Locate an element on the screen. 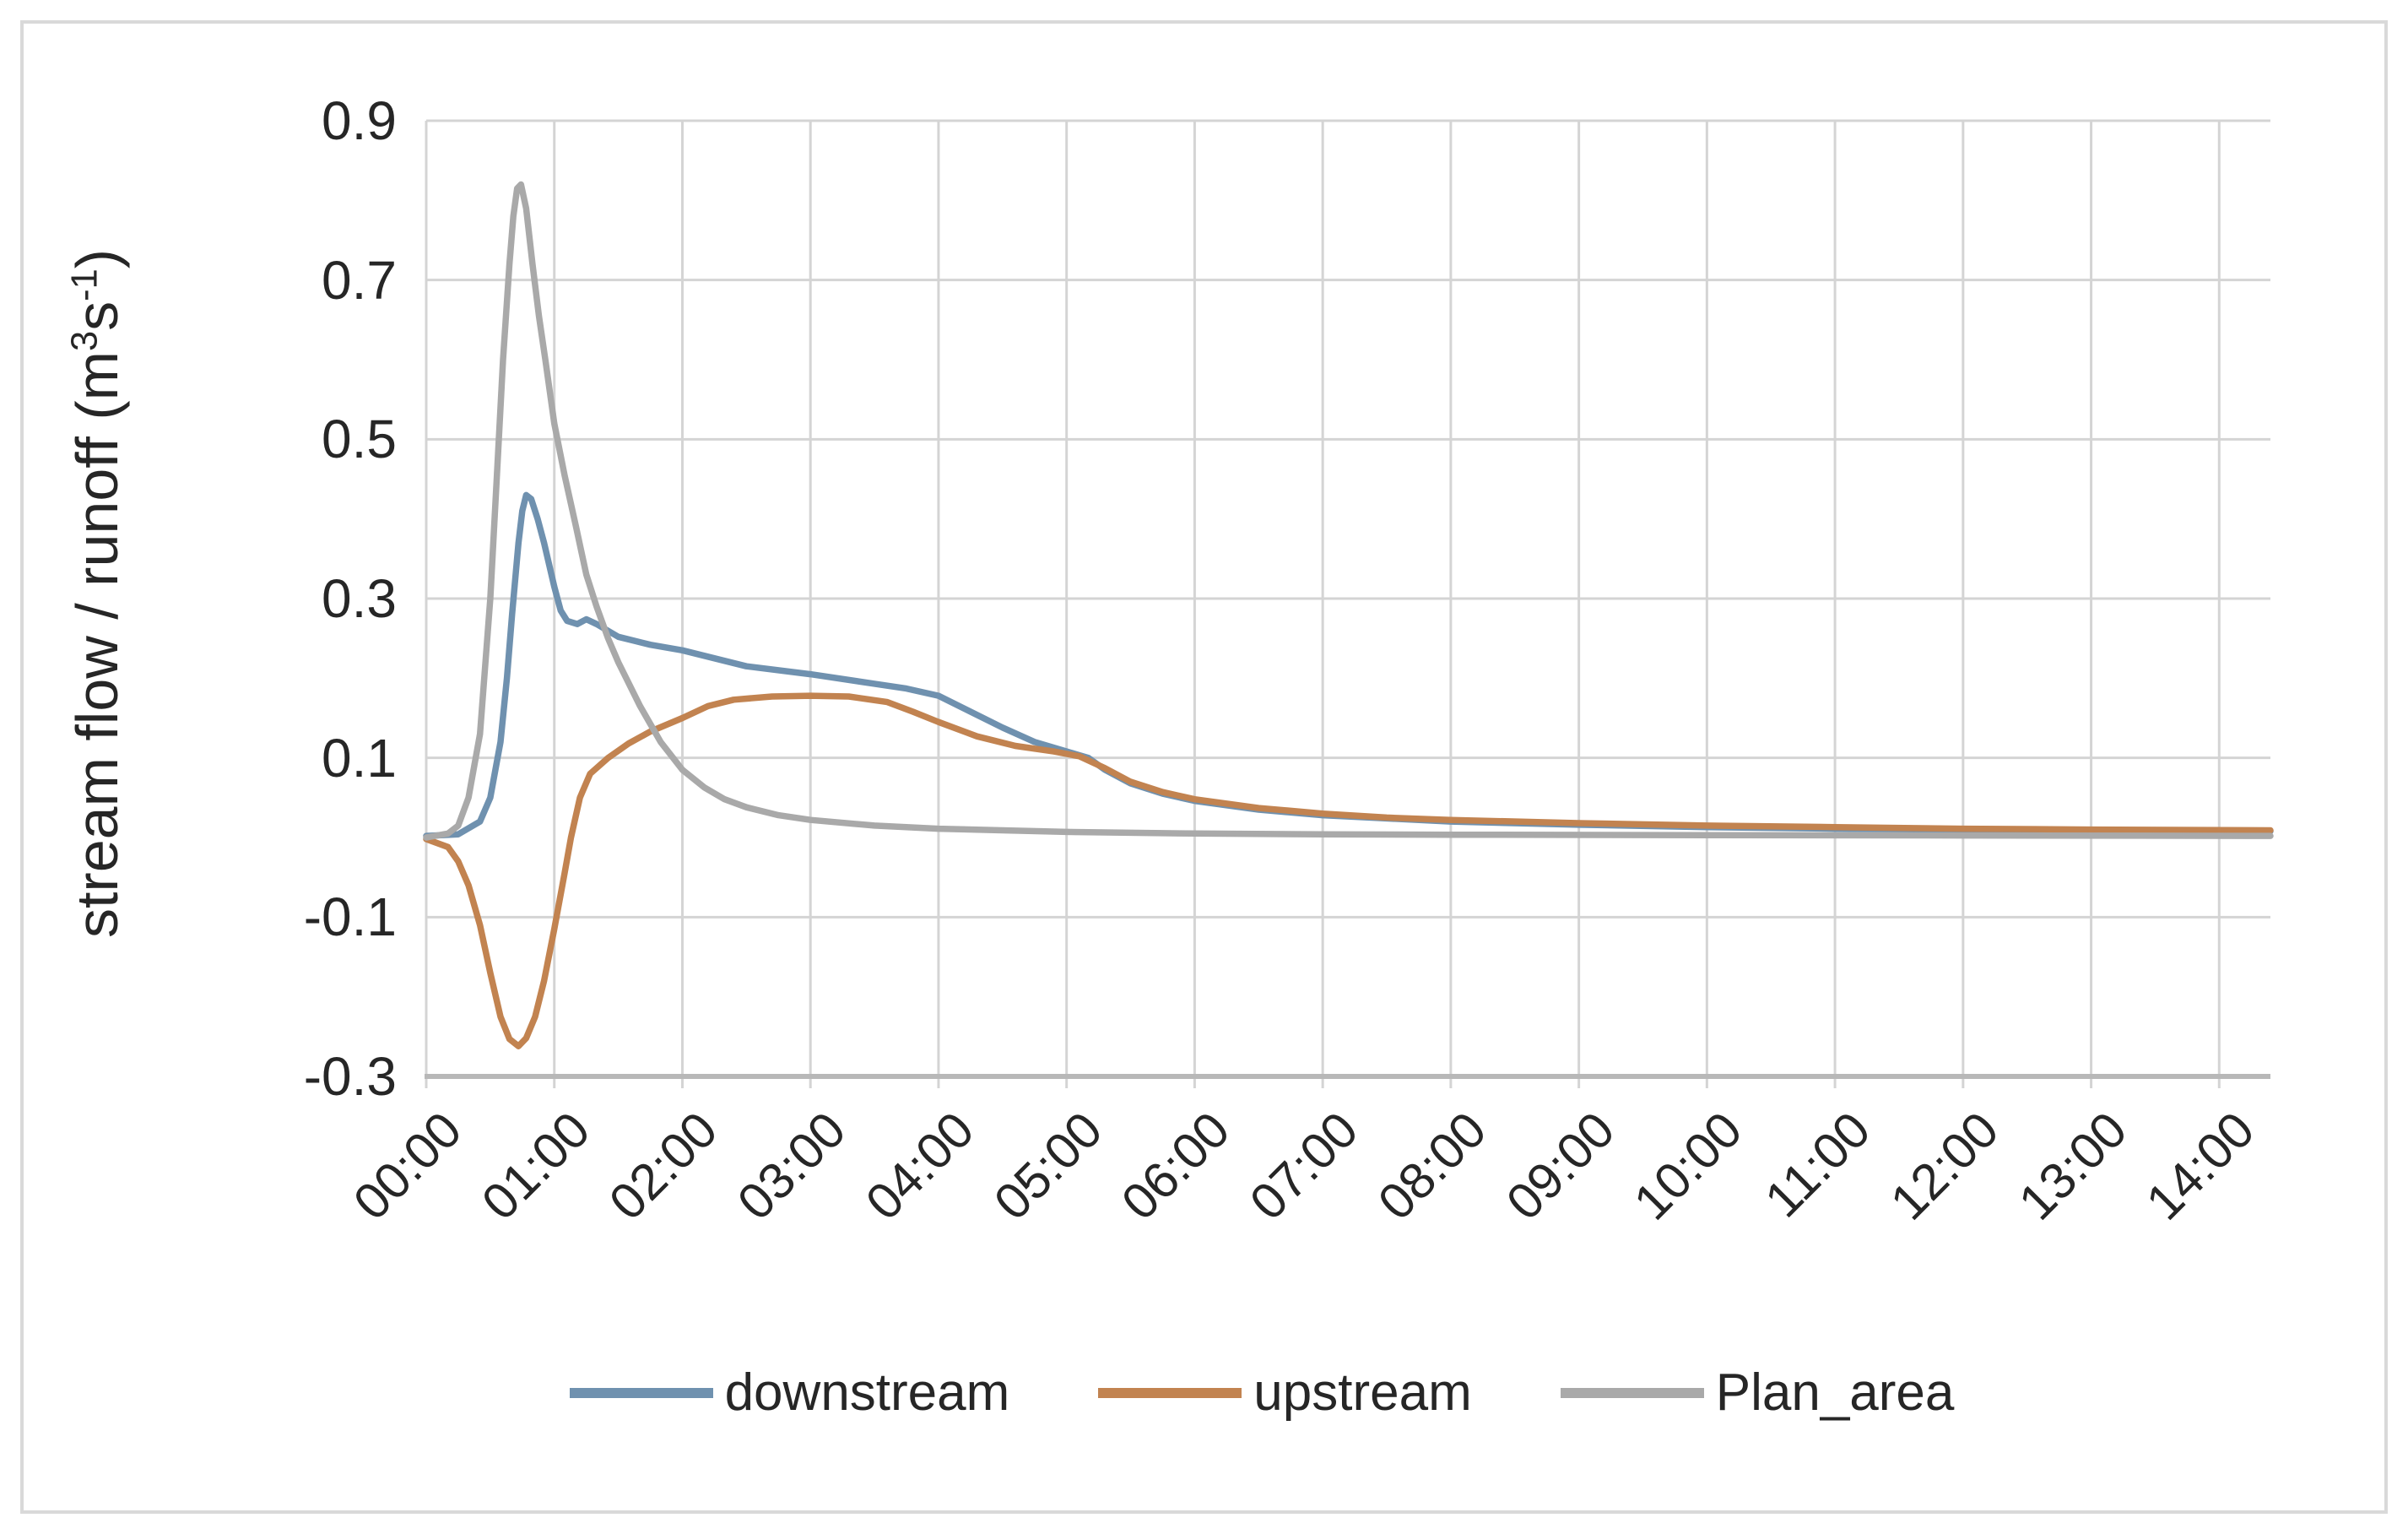 The image size is (2408, 1534). legend-entry-upstream: upstream is located at coordinates (1285, 1393).